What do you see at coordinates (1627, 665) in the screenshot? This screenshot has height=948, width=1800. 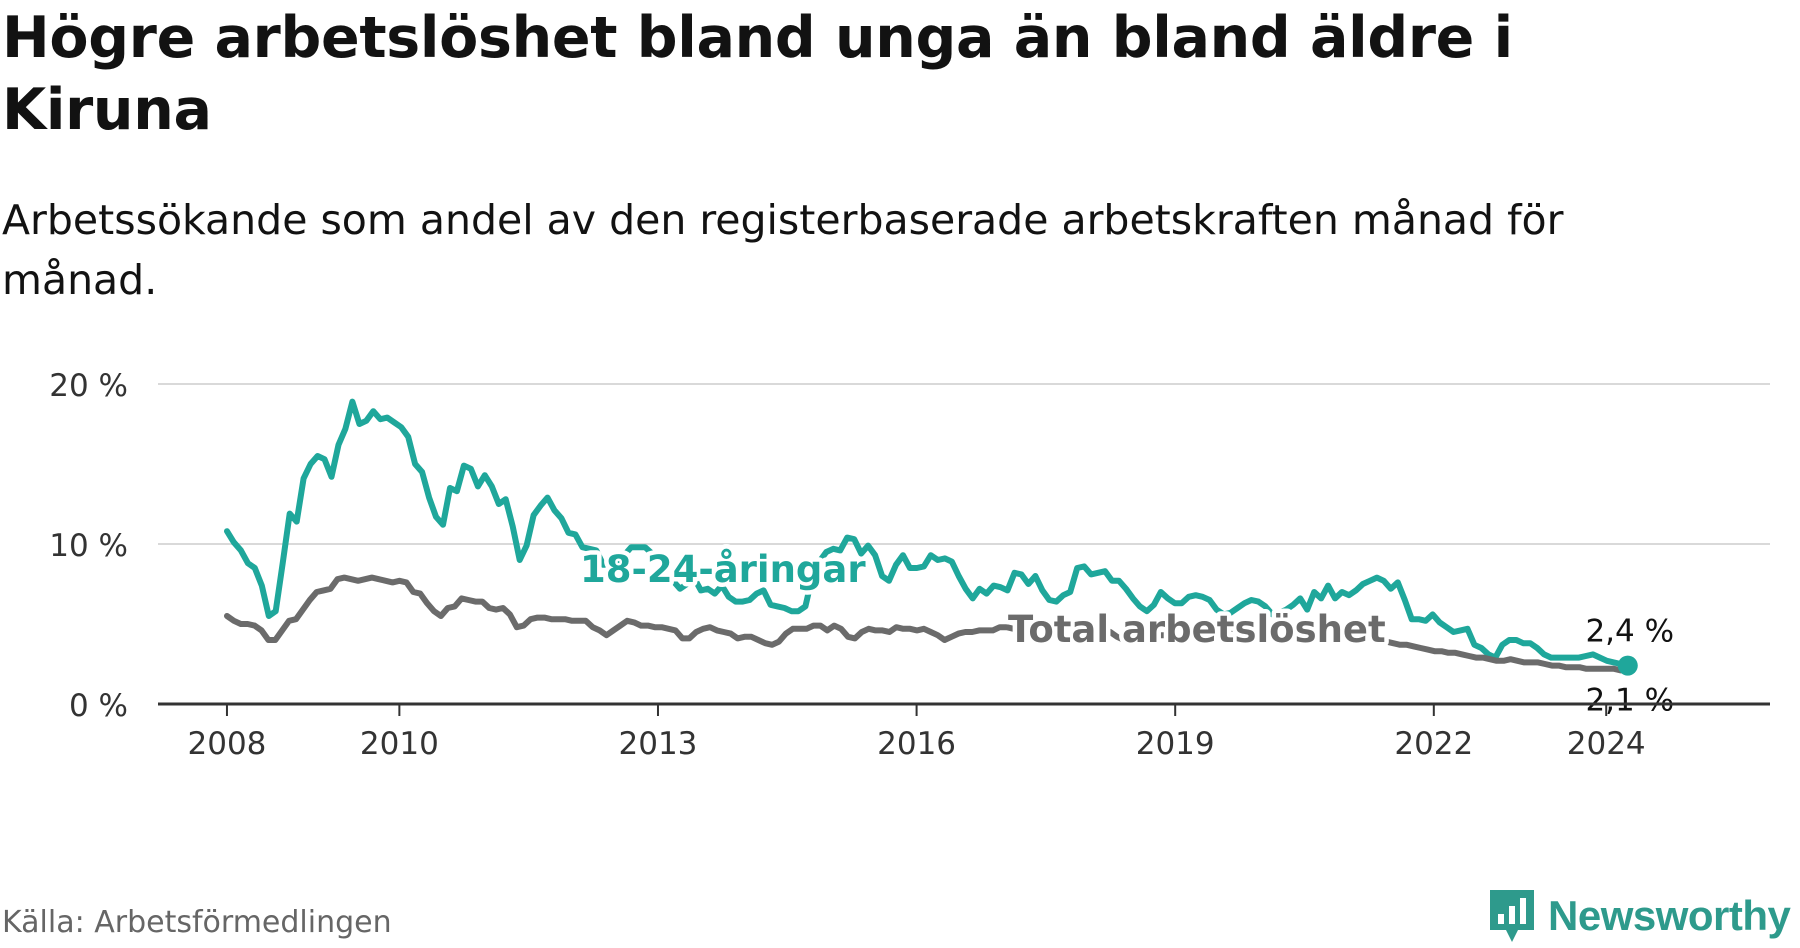 I see `series-end-marker` at bounding box center [1627, 665].